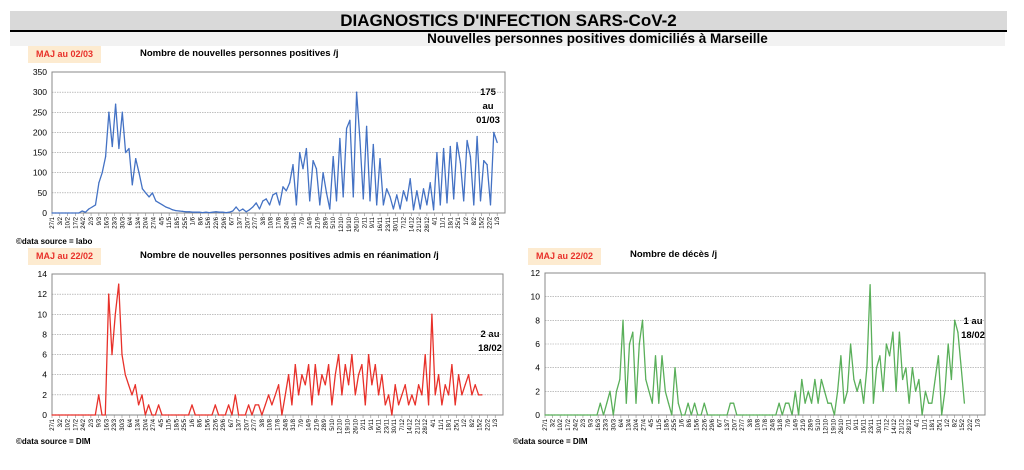 This screenshot has width=1024, height=470. Describe the element at coordinates (44, 334) in the screenshot. I see `y-tick-label: 8` at that location.